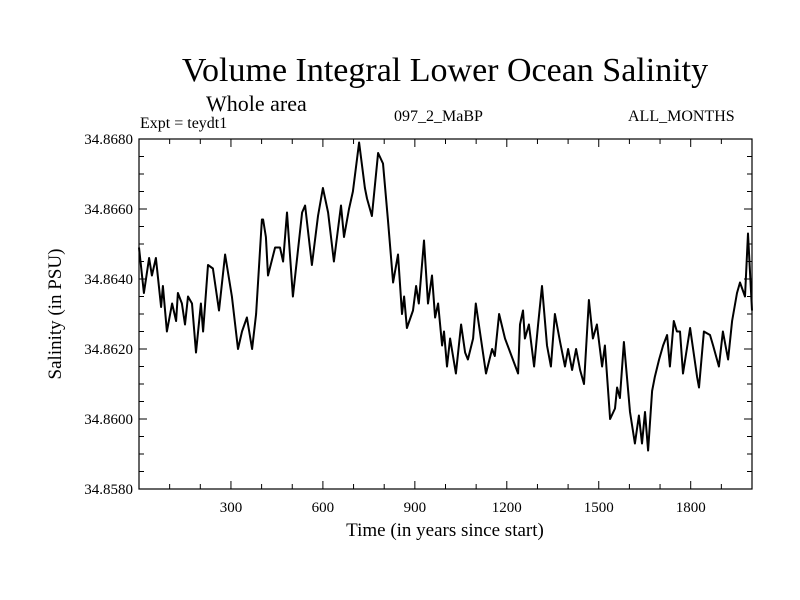  Describe the element at coordinates (108, 350) in the screenshot. I see `y-tick-label: 34.8620` at that location.